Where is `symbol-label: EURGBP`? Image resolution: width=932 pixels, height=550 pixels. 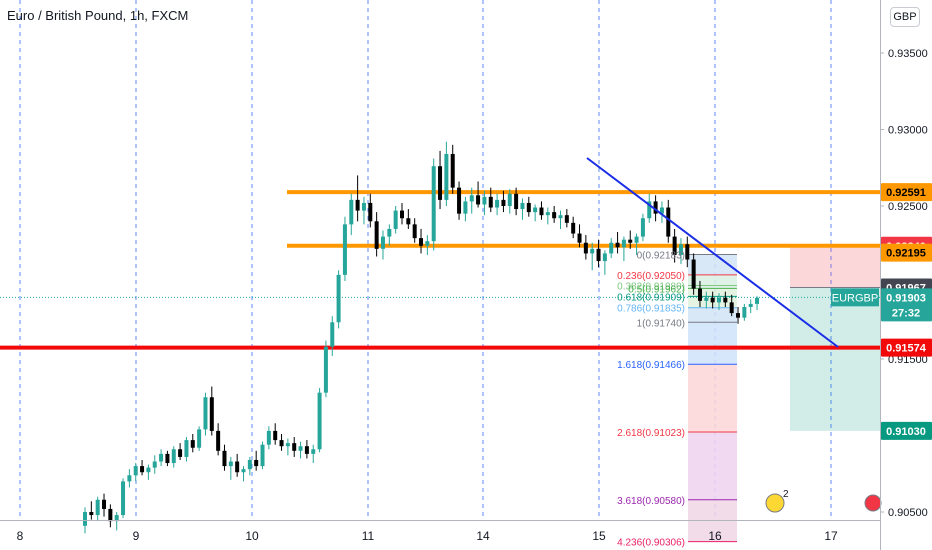 symbol-label: EURGBP is located at coordinates (855, 298).